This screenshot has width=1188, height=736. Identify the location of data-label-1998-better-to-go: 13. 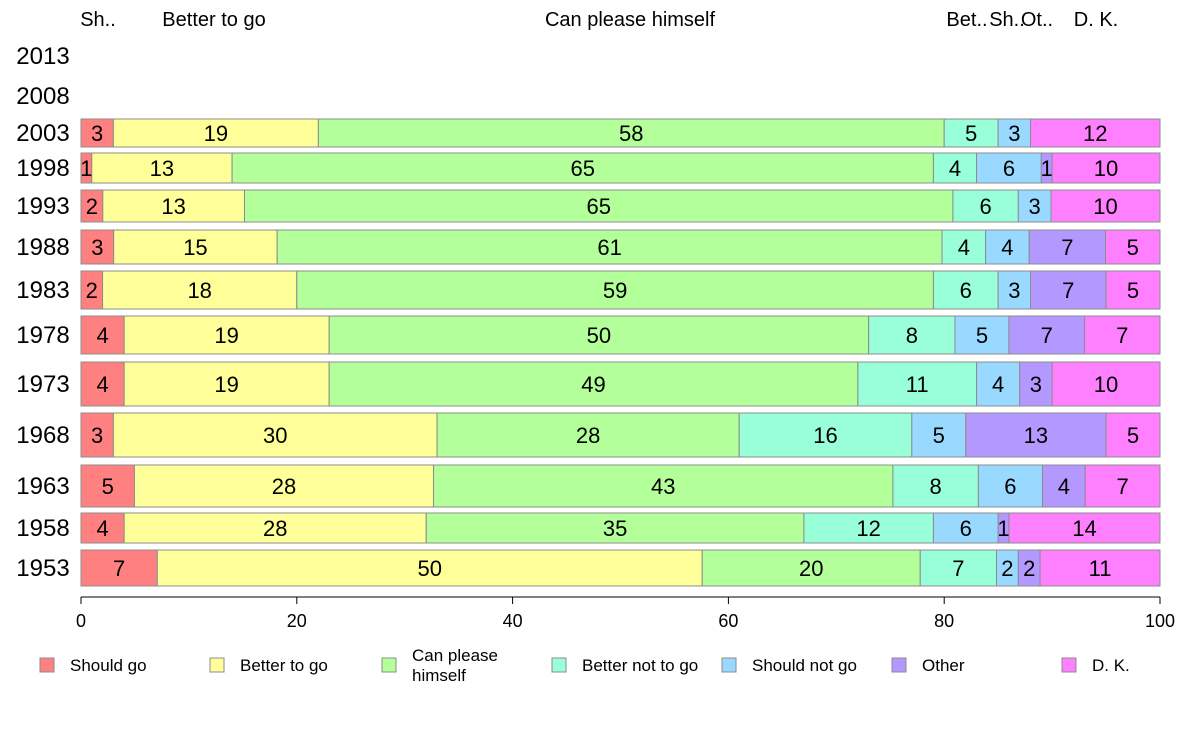
(162, 168).